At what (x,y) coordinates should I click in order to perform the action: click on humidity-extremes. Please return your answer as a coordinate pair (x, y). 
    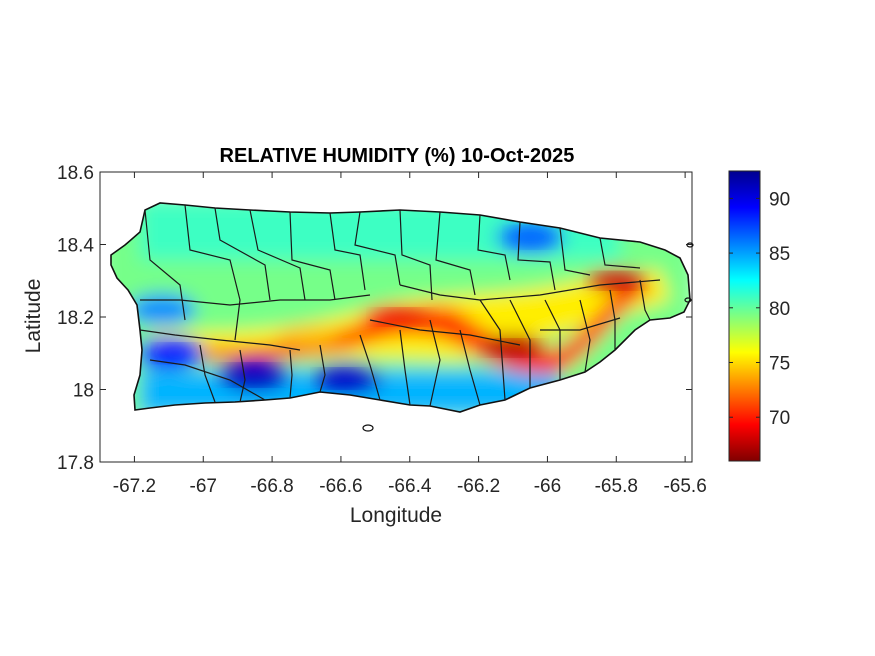
    Looking at the image, I should click on (399, 307).